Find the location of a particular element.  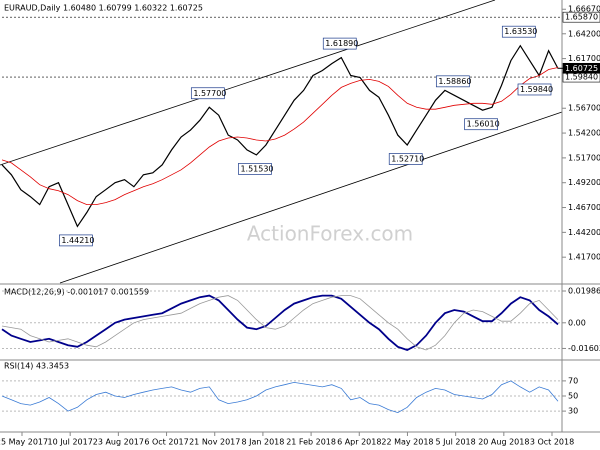

y-tick-label: 1.41700 is located at coordinates (584, 257).